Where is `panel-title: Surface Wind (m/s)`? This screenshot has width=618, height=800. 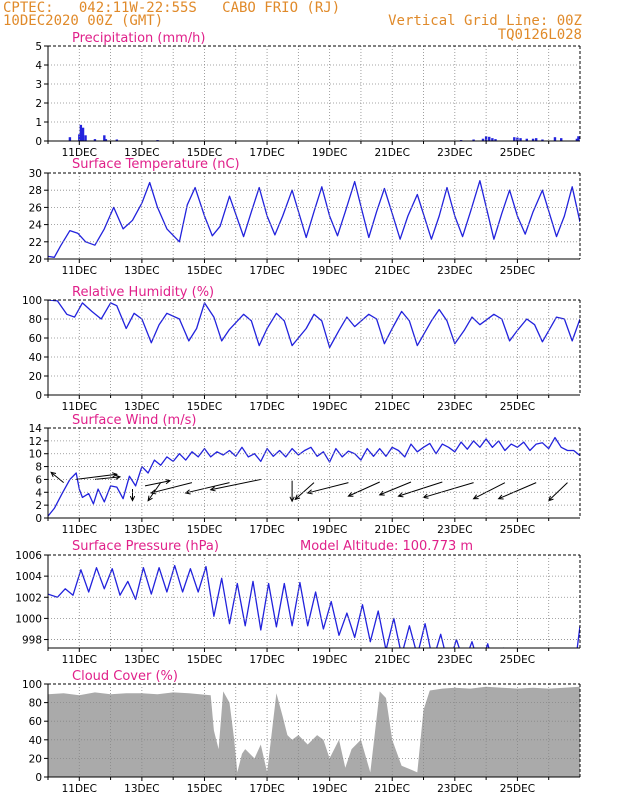 panel-title: Surface Wind (m/s) is located at coordinates (134, 420).